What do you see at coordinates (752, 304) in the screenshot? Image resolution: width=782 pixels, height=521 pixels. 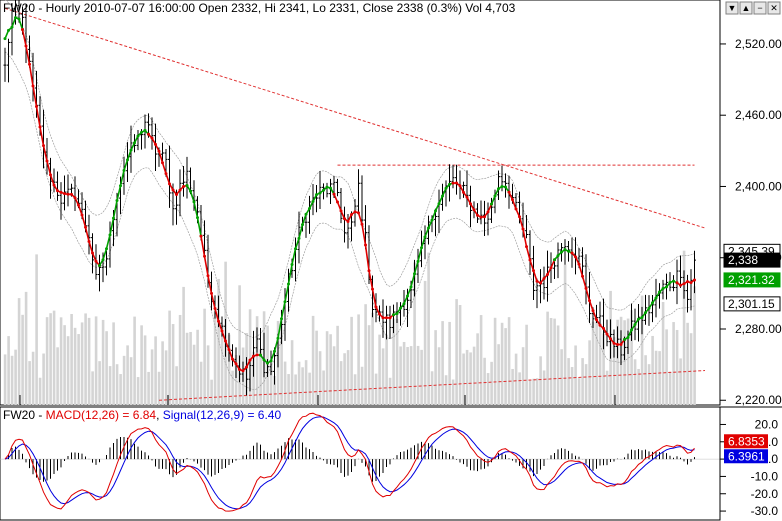 I see `badge-outline` at bounding box center [752, 304].